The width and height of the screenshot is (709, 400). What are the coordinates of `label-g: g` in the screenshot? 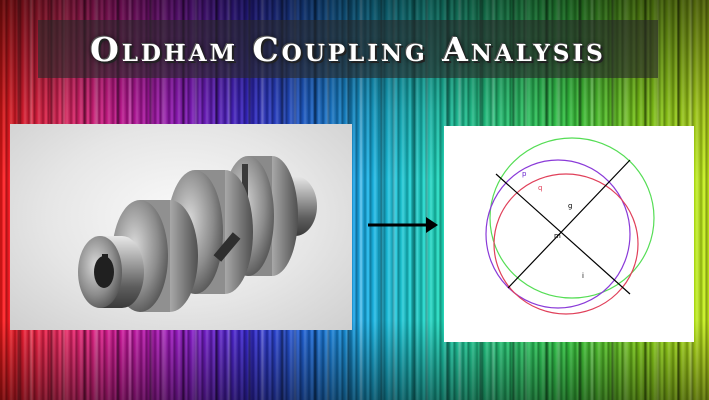 It's located at (570, 206).